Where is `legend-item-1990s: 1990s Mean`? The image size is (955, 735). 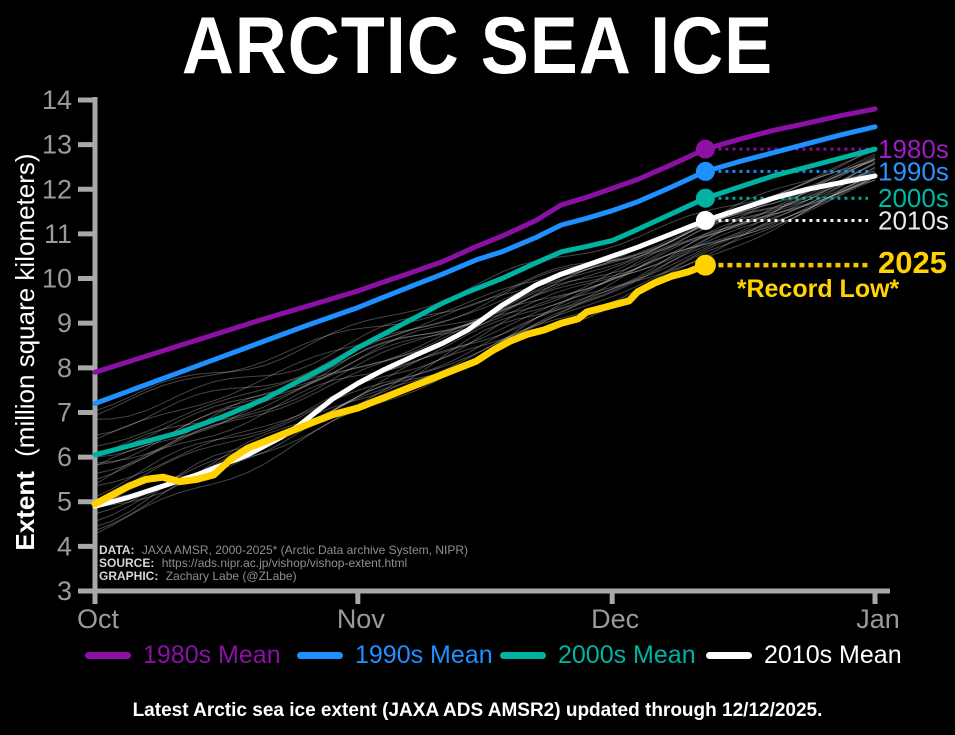 legend-item-1990s: 1990s Mean is located at coordinates (395, 655).